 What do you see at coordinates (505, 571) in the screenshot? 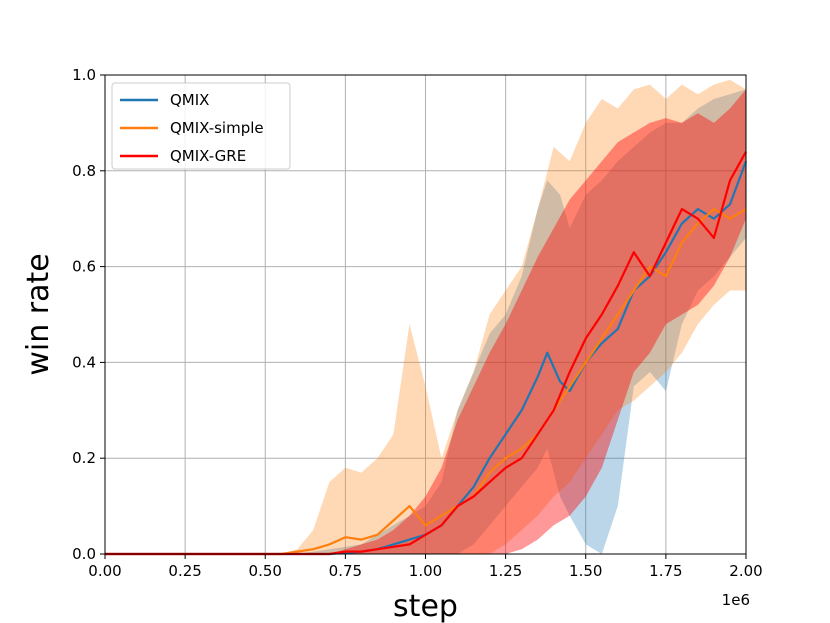
I see `x-tick-label: 1.25` at bounding box center [505, 571].